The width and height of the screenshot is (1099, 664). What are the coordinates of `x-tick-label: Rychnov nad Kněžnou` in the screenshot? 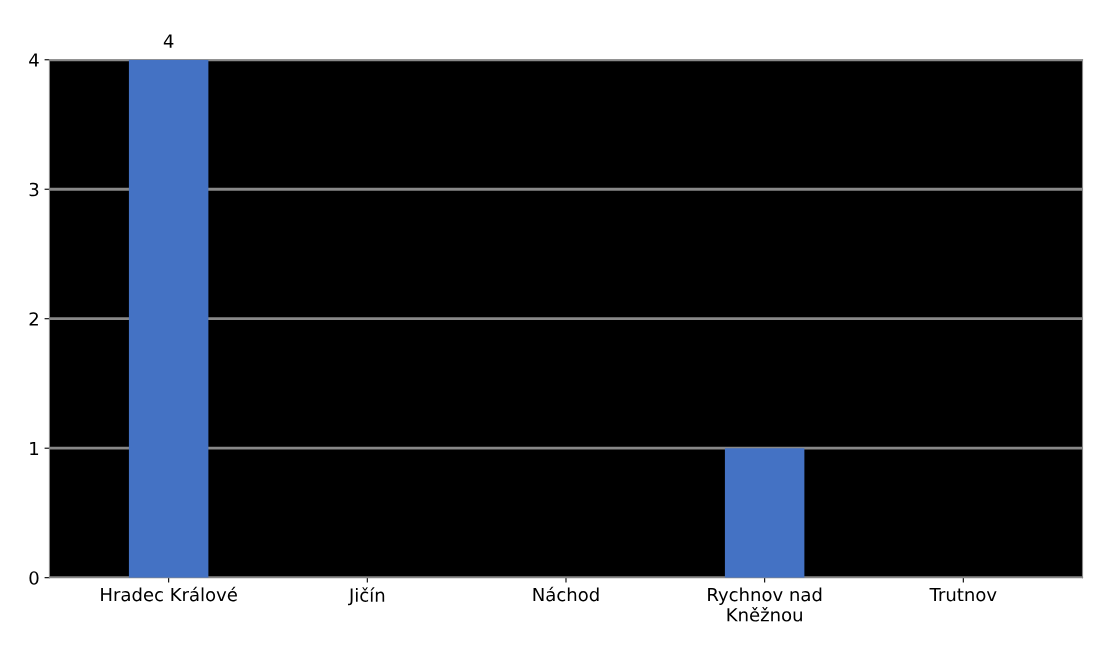 It's located at (765, 604).